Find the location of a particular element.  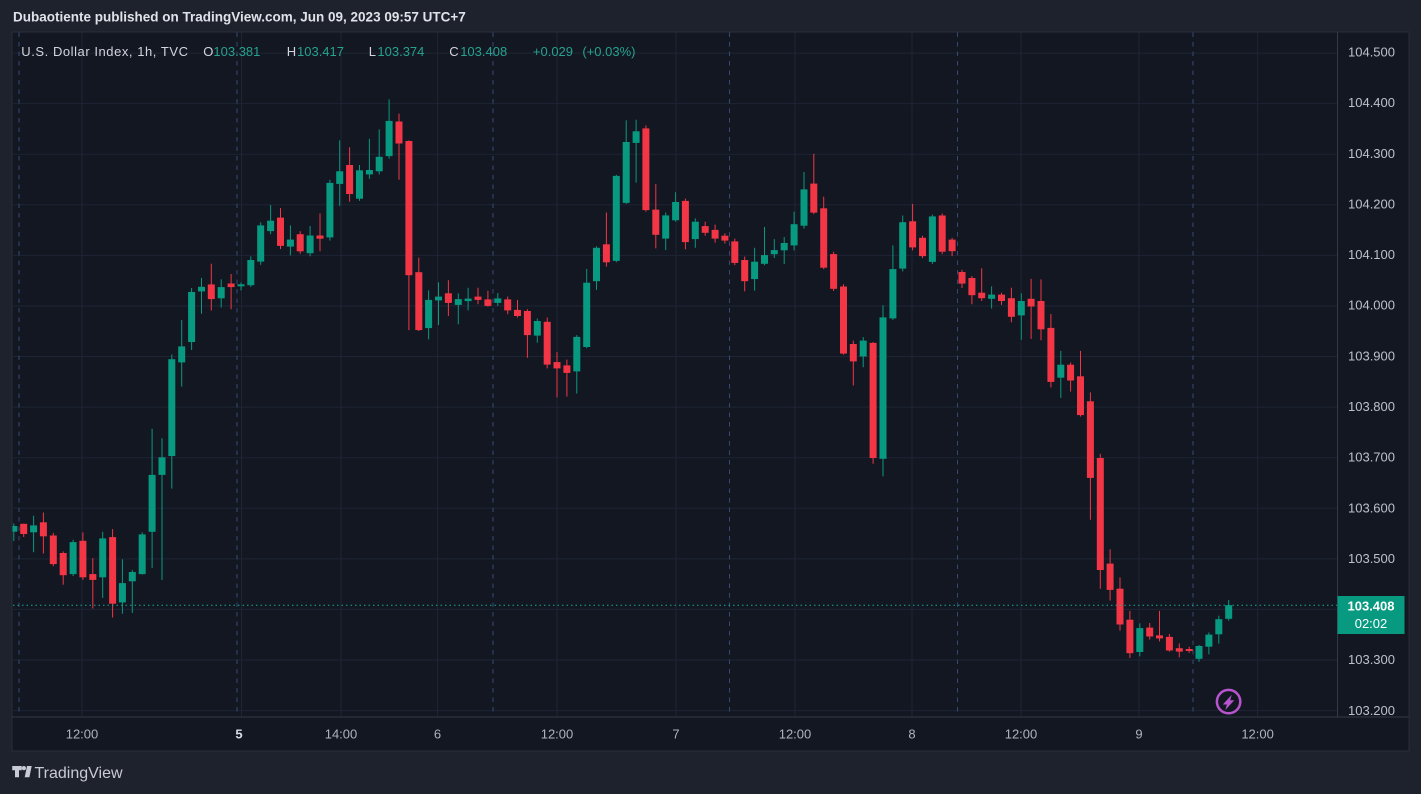

svg-text: O is located at coordinates (208, 51).